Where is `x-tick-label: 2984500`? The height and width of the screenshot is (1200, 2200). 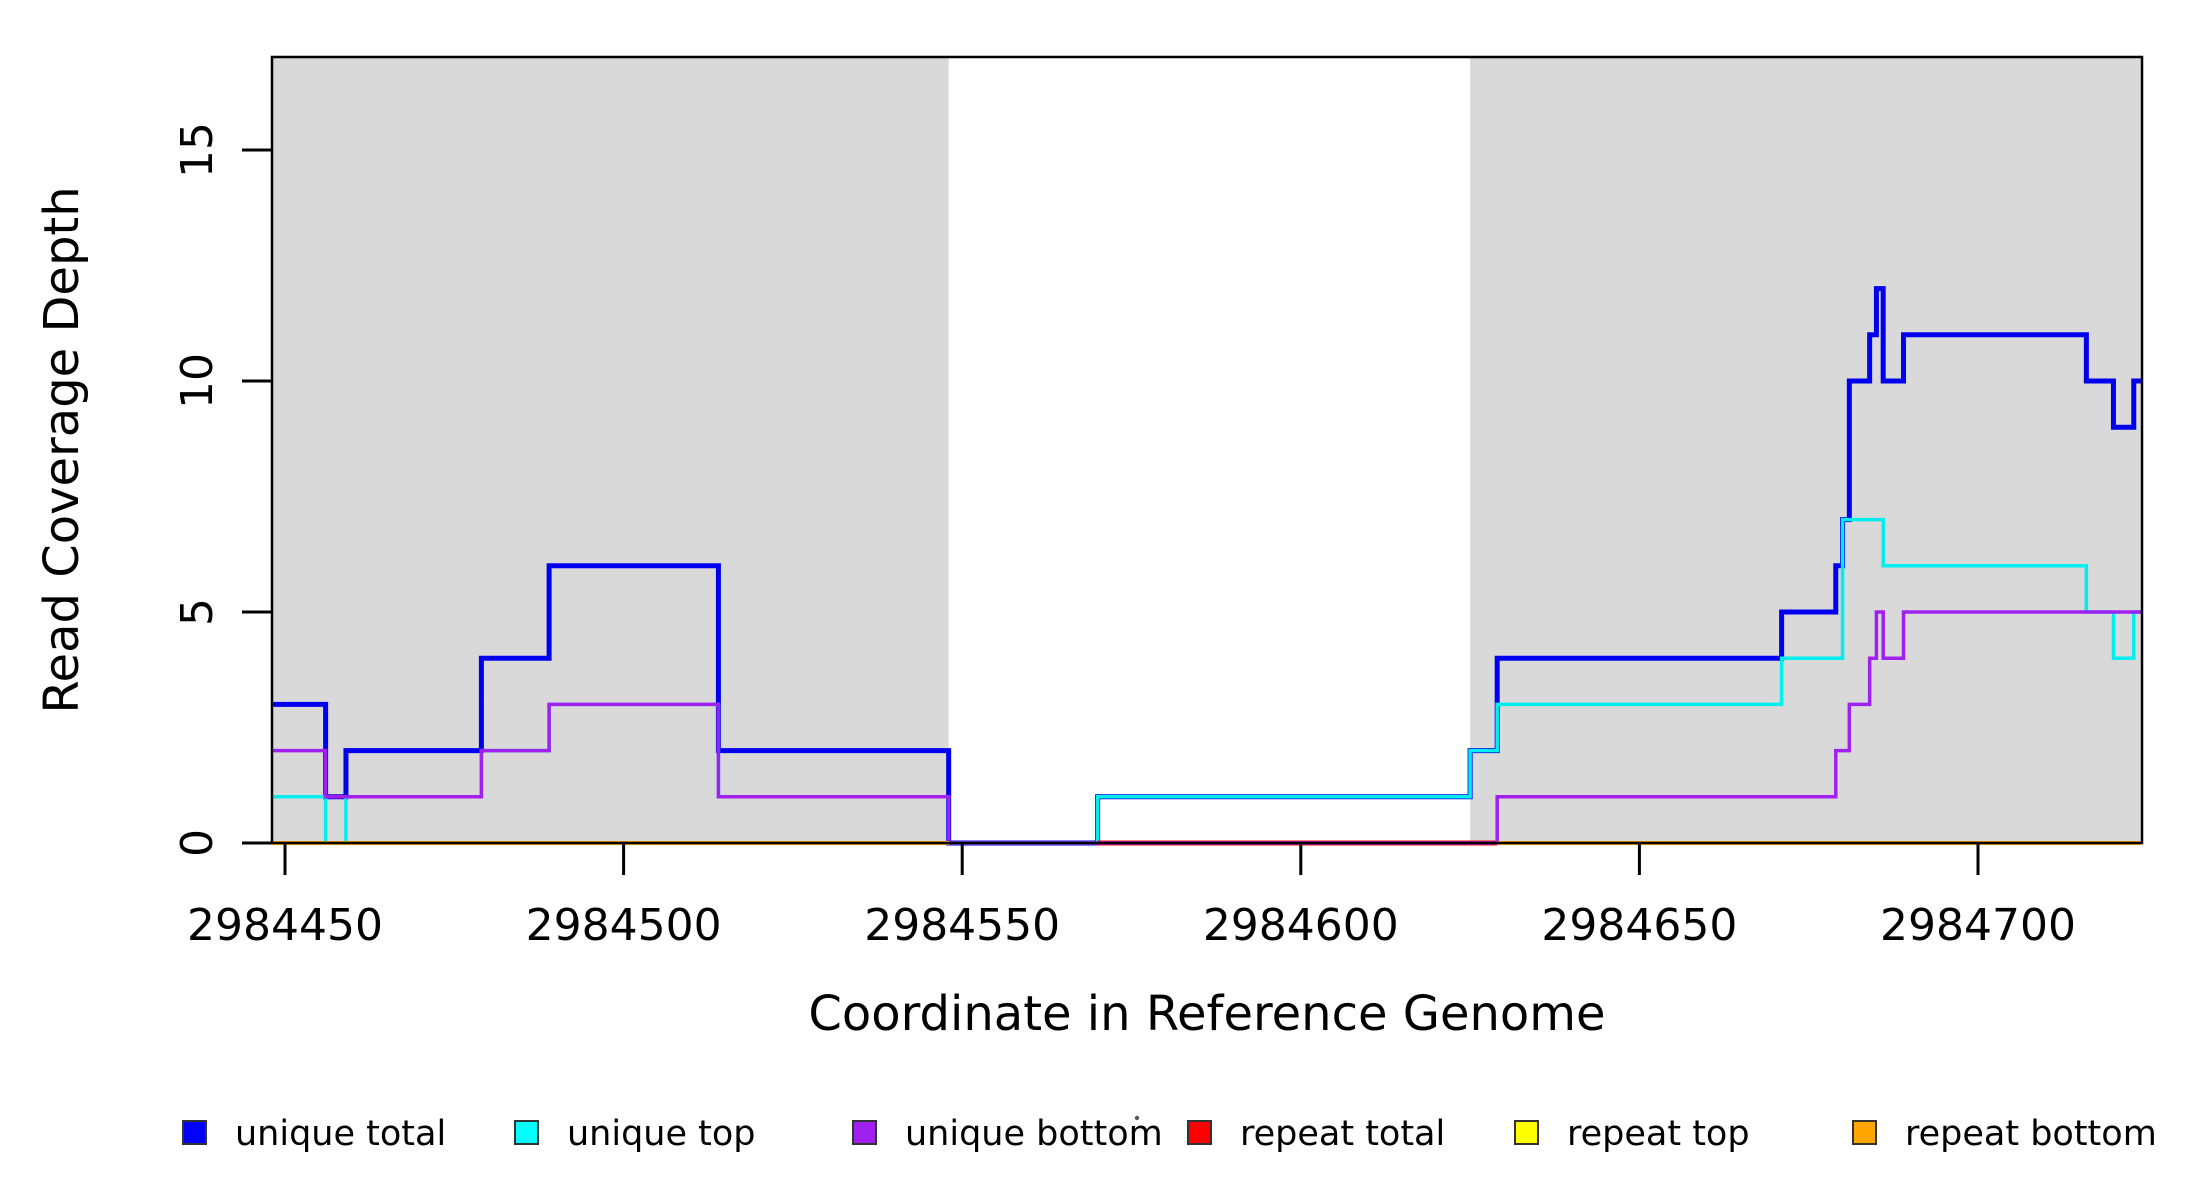 x-tick-label: 2984500 is located at coordinates (624, 925).